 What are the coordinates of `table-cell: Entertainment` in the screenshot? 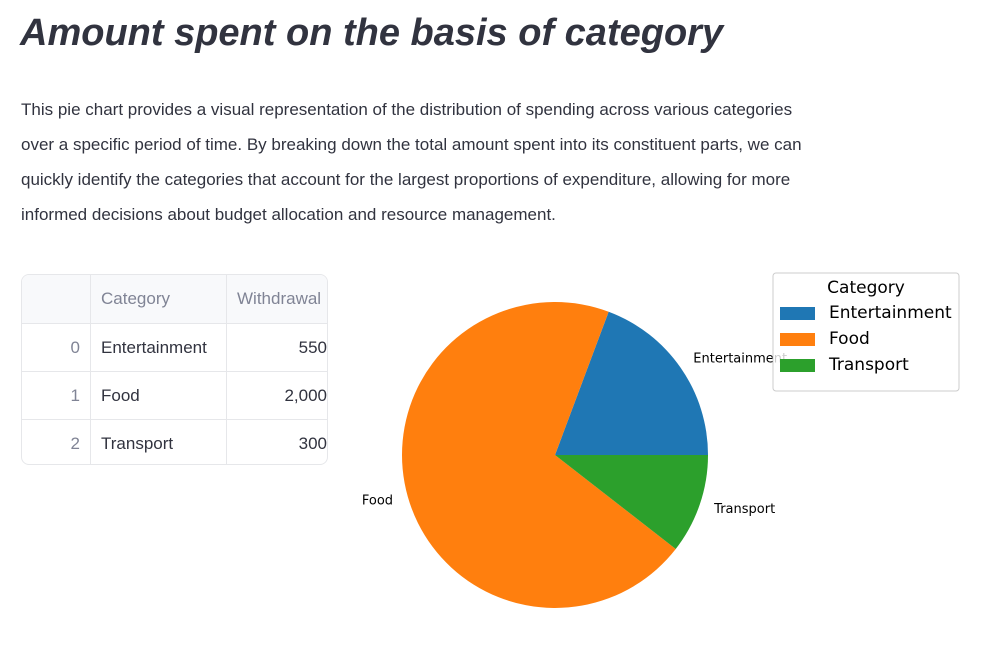 It's located at (159, 347).